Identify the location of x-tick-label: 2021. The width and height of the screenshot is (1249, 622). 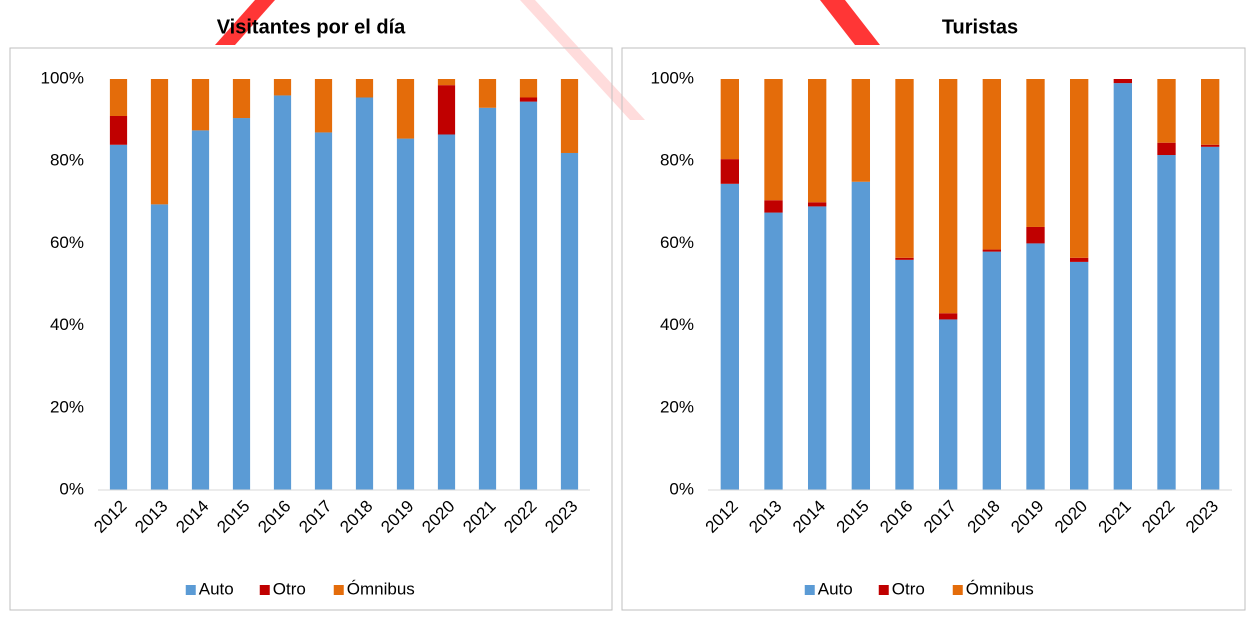
(1115, 517).